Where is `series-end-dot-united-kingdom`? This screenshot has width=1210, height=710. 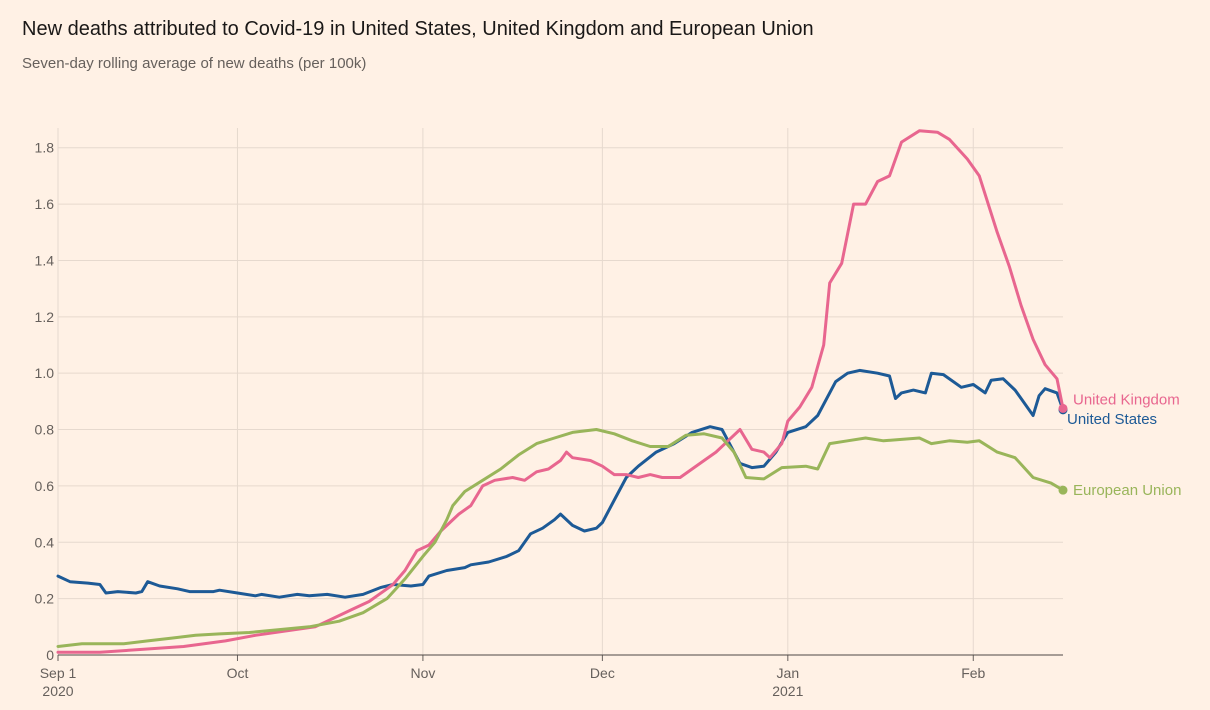 series-end-dot-united-kingdom is located at coordinates (1063, 408).